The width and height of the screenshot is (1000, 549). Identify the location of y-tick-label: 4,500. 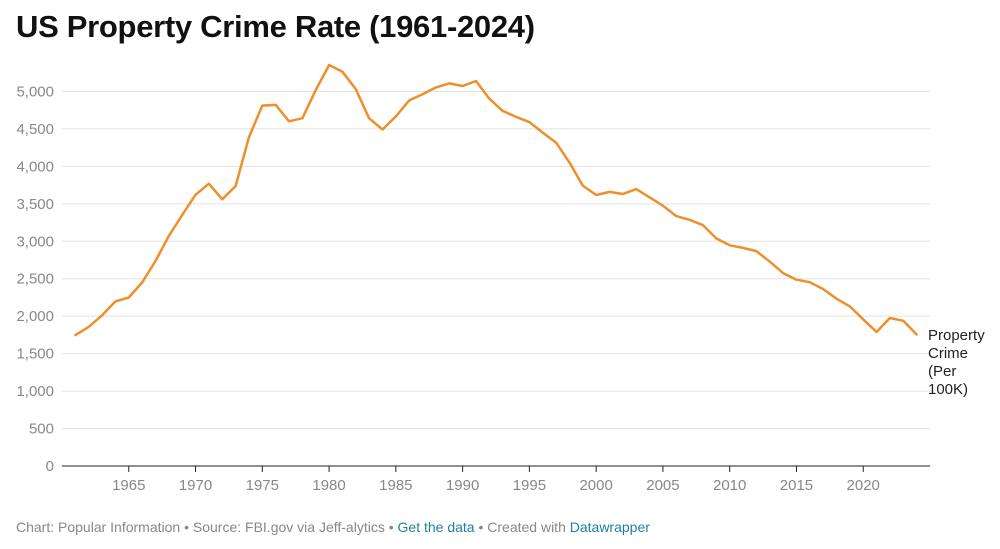
(35, 129).